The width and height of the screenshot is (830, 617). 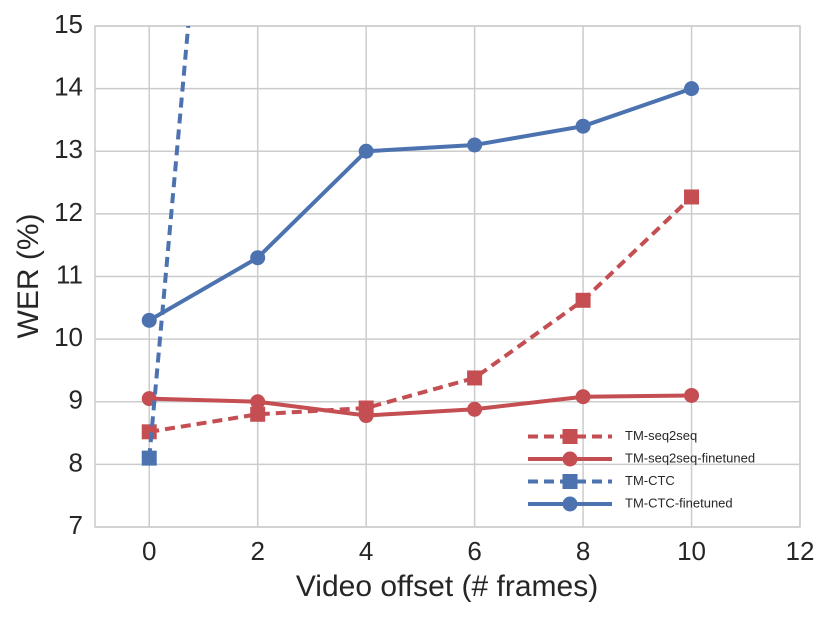 What do you see at coordinates (474, 551) in the screenshot?
I see `x-tick-label: 6` at bounding box center [474, 551].